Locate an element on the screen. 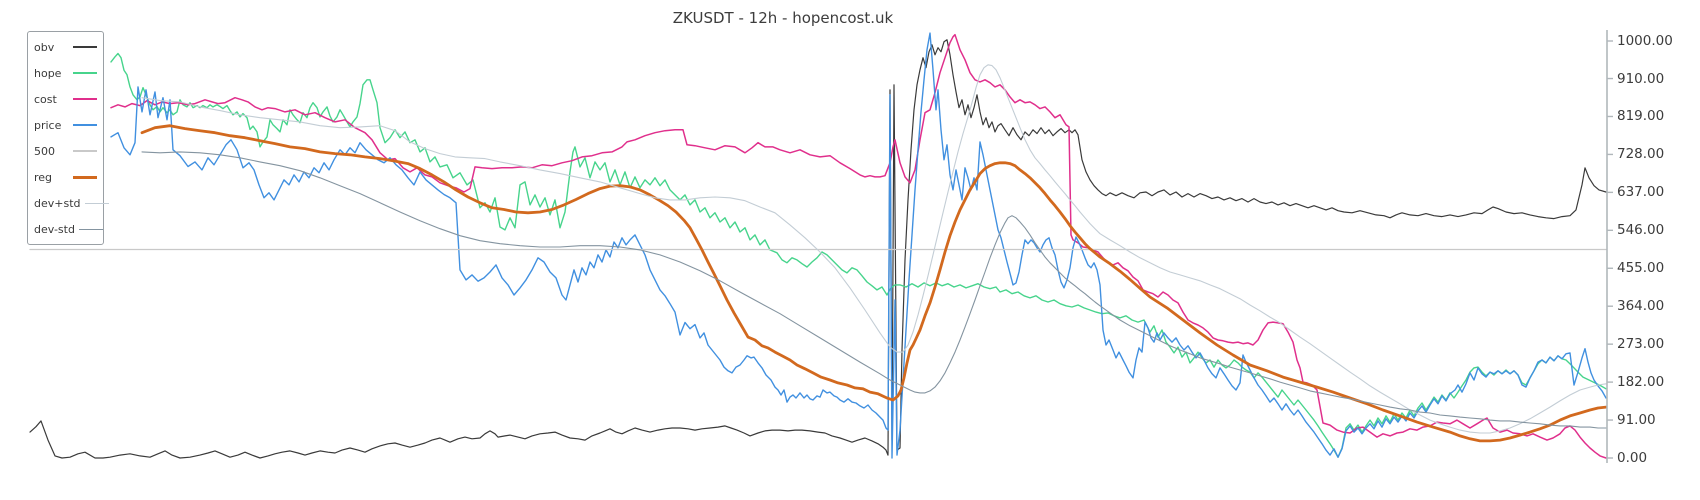  legend-item-label: dev+std is located at coordinates (57, 203).